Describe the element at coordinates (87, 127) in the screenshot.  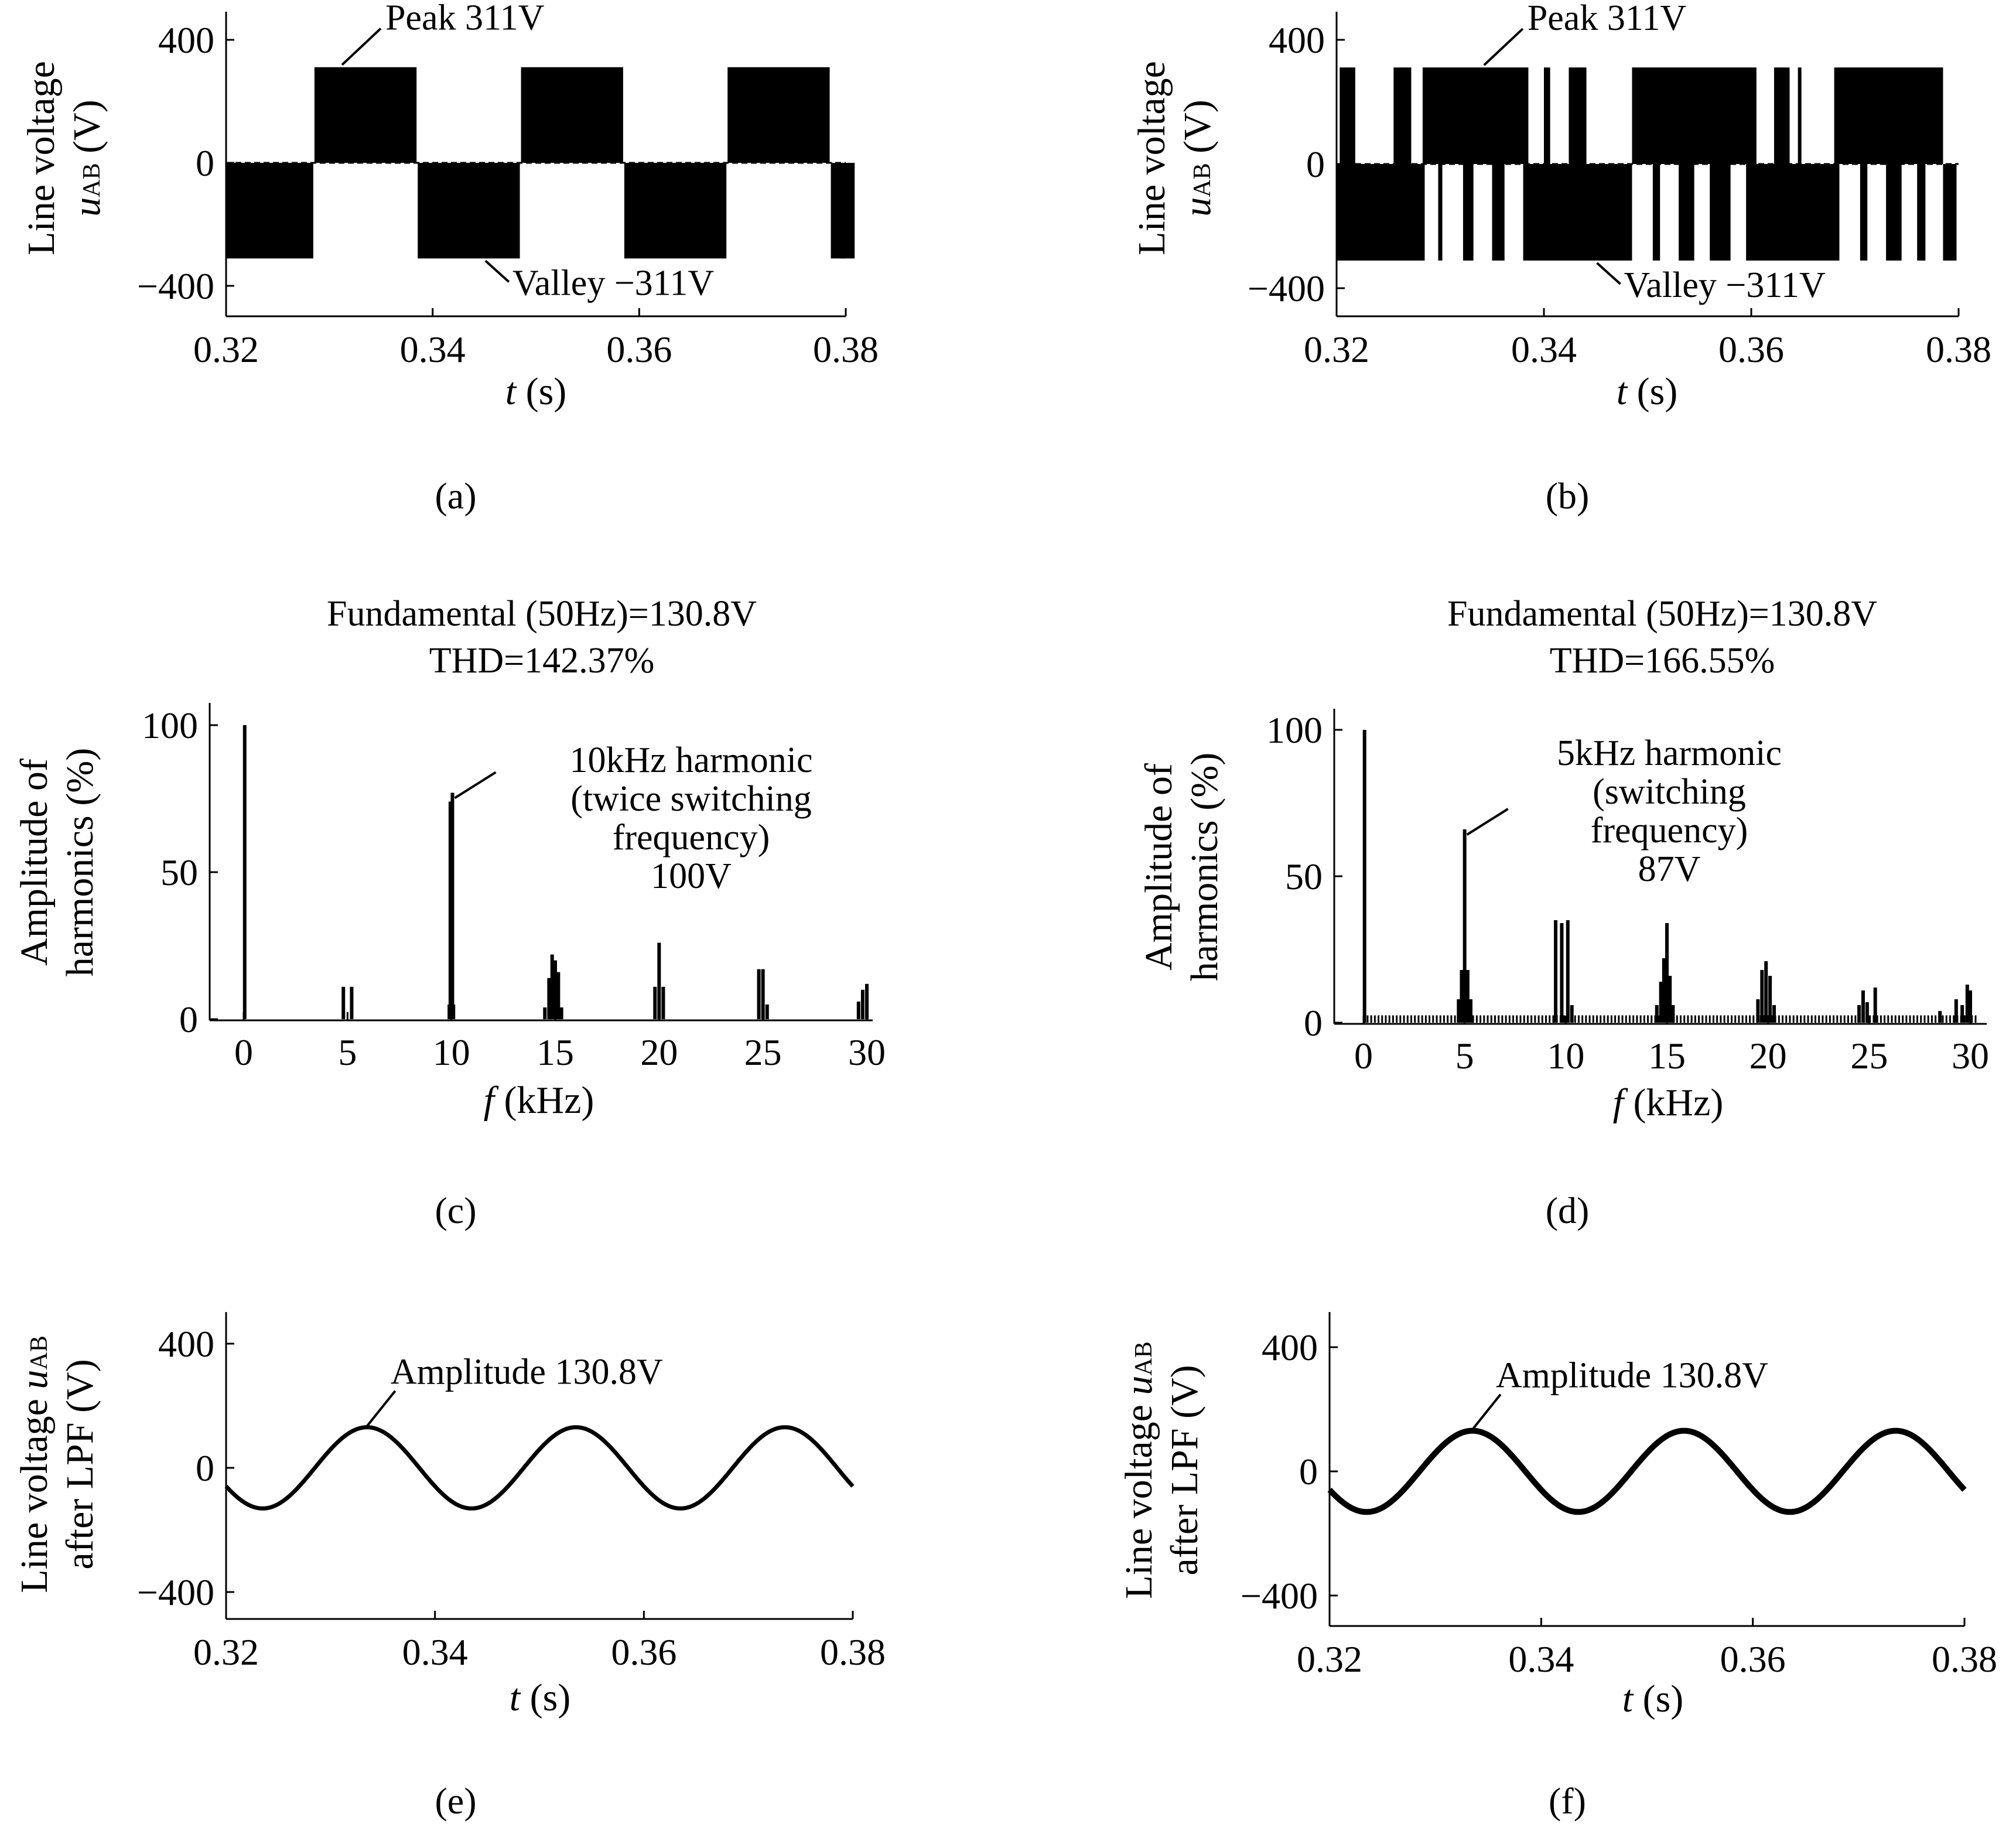
I see `panel-a-ylabel-unit: (V)` at that location.